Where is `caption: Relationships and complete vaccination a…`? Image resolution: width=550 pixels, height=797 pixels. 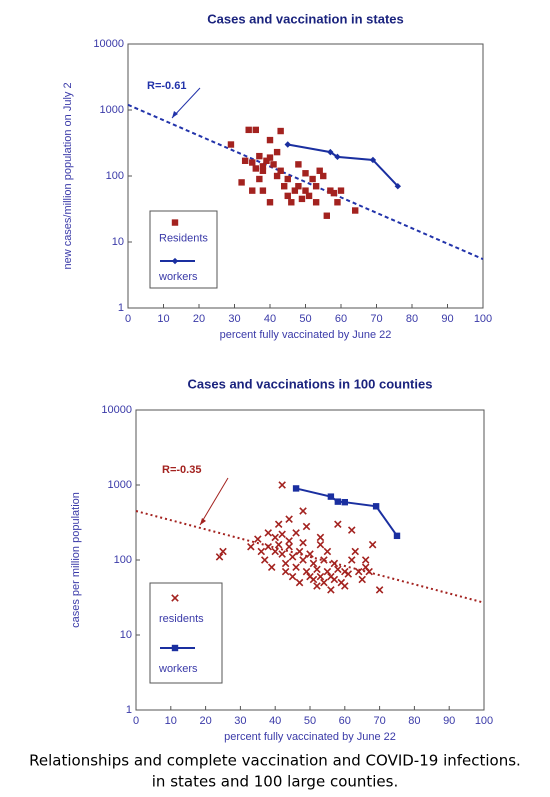
caption: Relationships and complete vaccination a… is located at coordinates (275, 761).